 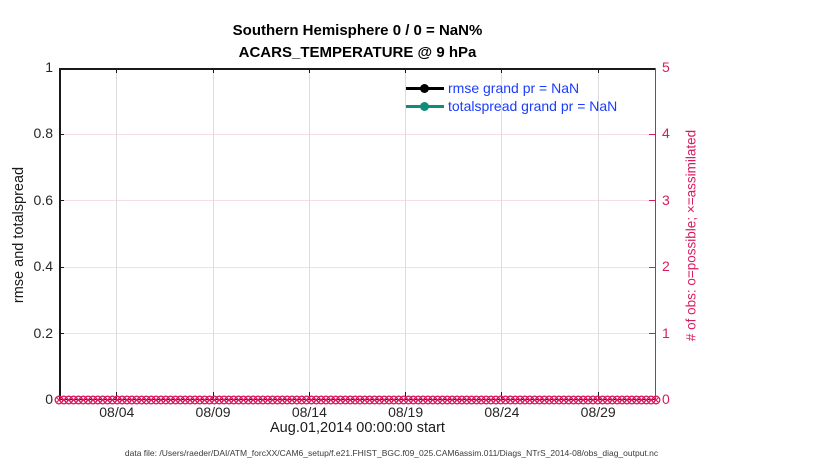 What do you see at coordinates (309, 412) in the screenshot?
I see `x-tick-label: 08/14` at bounding box center [309, 412].